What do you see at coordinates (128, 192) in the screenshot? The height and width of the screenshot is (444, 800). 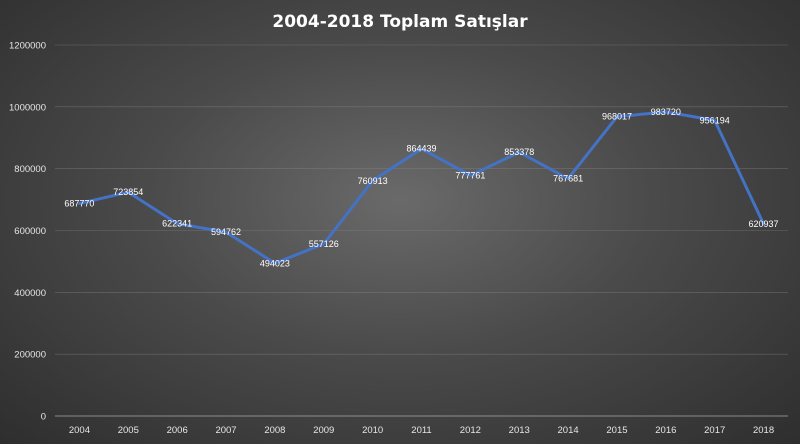 I see `data-label: 723854` at bounding box center [128, 192].